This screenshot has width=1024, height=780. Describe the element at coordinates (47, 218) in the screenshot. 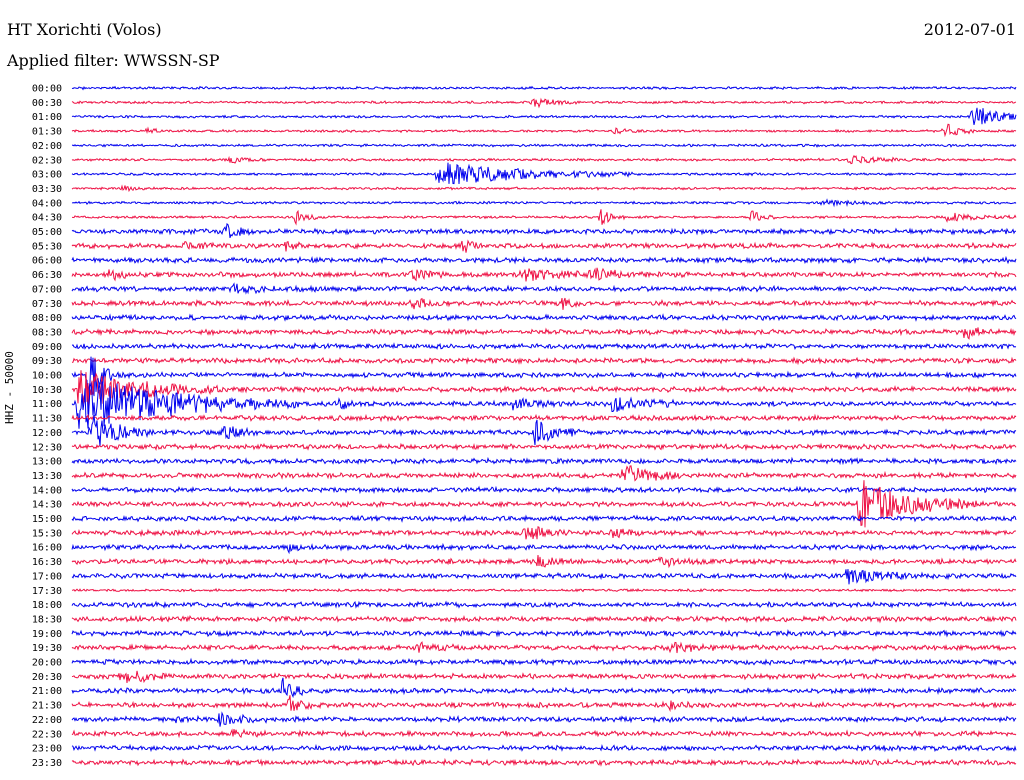

I see `row-time-label: 04:30` at that location.